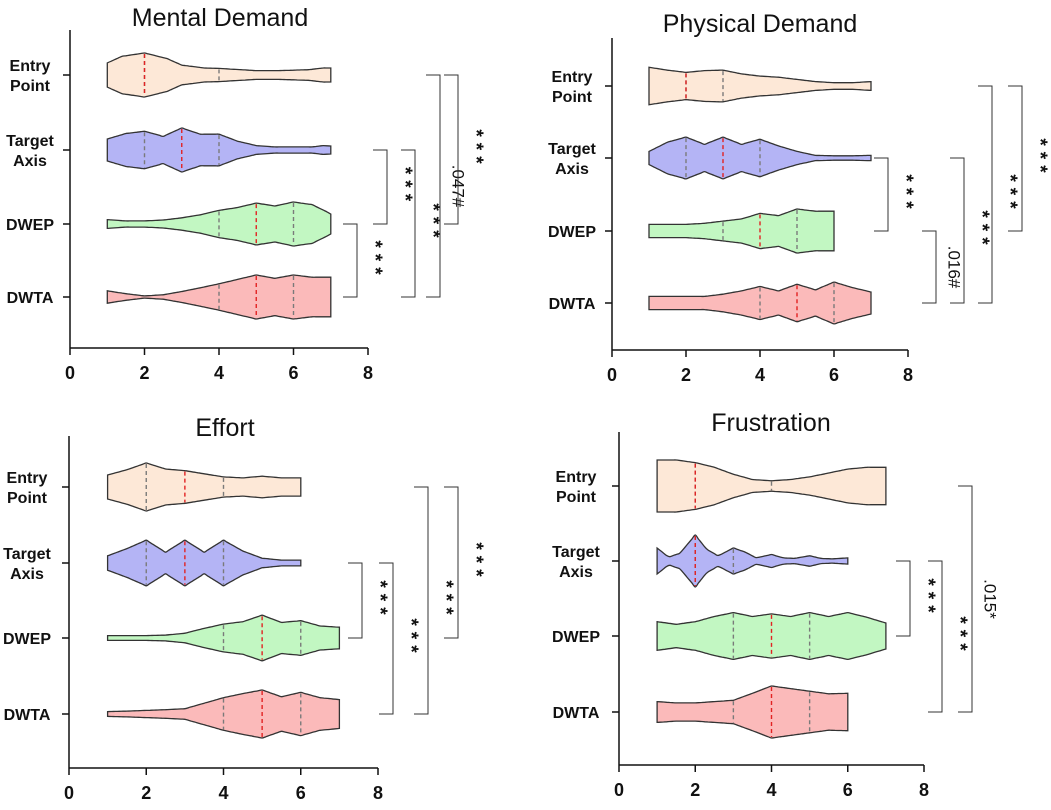  Describe the element at coordinates (770, 423) in the screenshot. I see `chart-title: Frustration` at that location.